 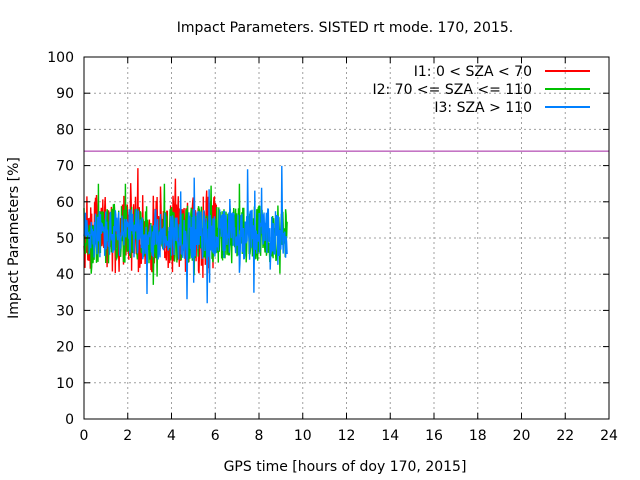 What do you see at coordinates (303, 436) in the screenshot?
I see `x-tick-label: 10` at bounding box center [303, 436].